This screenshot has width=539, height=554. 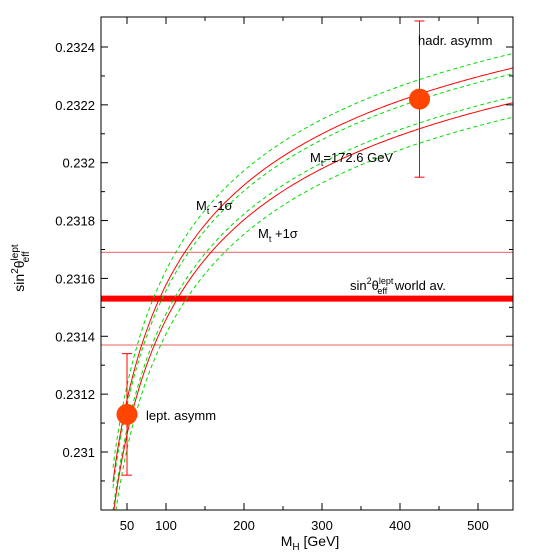 I want to click on x-tick-label-500: 500, so click(x=478, y=525).